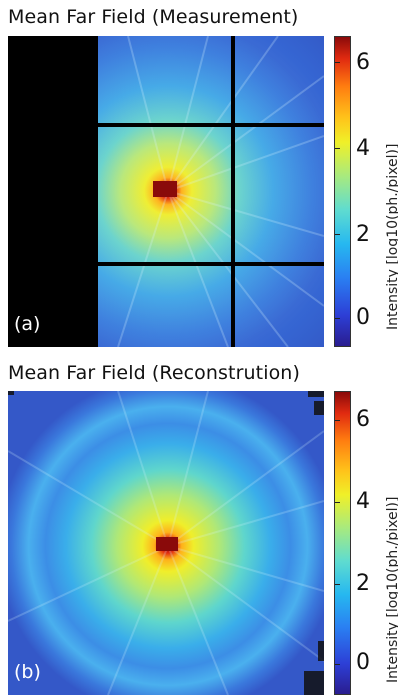 This screenshot has width=398, height=697. What do you see at coordinates (363, 662) in the screenshot?
I see `panel-b-tick-label-0: 0` at bounding box center [363, 662].